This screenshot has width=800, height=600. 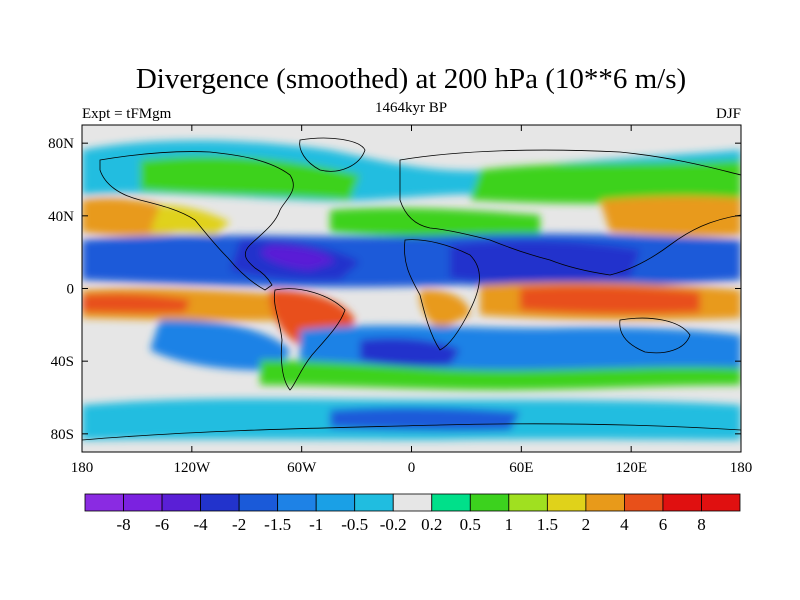 I want to click on y-tick-label: 40N, so click(x=61, y=217).